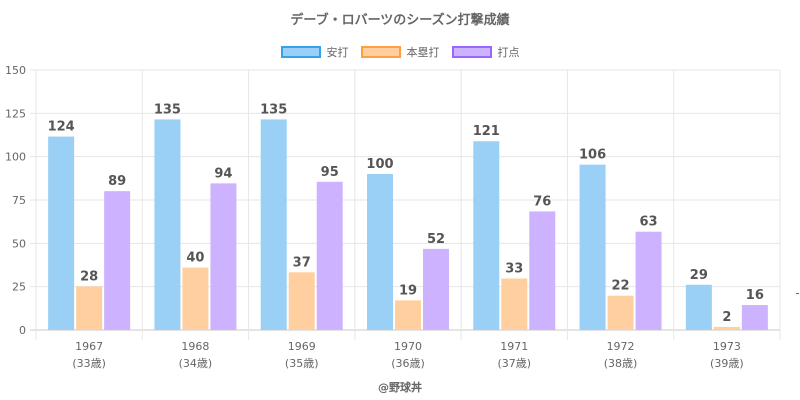  I want to click on data-label: 28, so click(89, 276).